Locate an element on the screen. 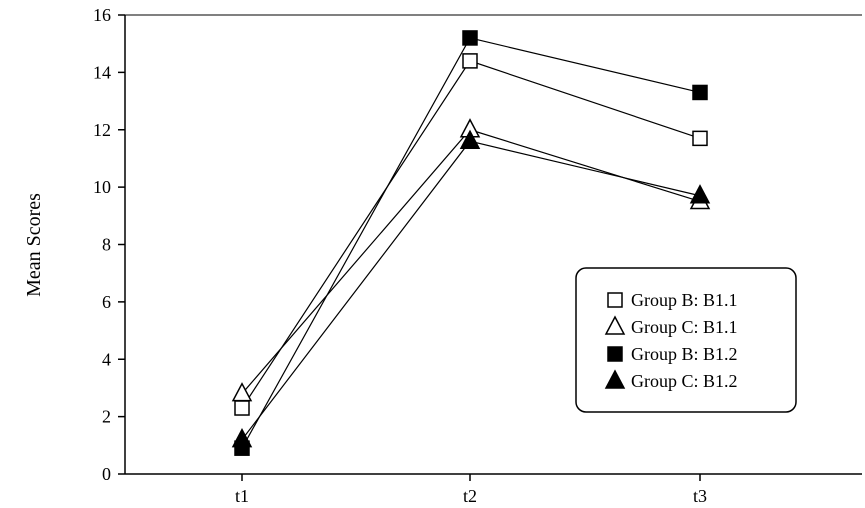 This screenshot has width=865, height=508. y-tick-label: 0 is located at coordinates (106, 474).